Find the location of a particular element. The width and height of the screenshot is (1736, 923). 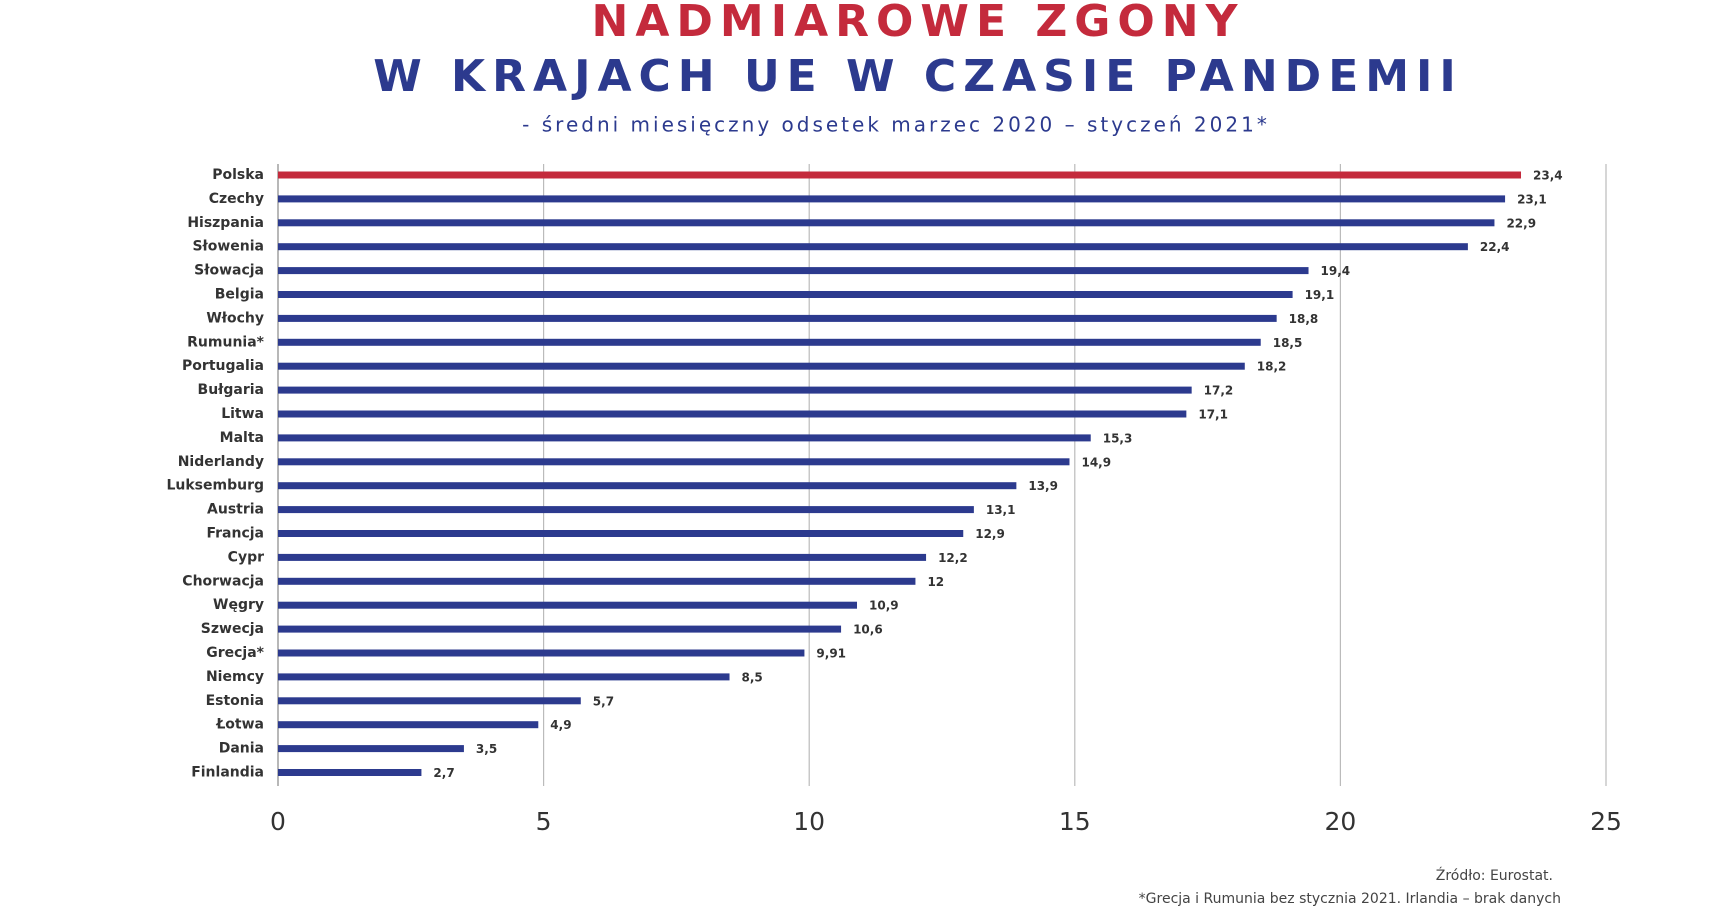

x-tick-label: 20 is located at coordinates (1340, 821).